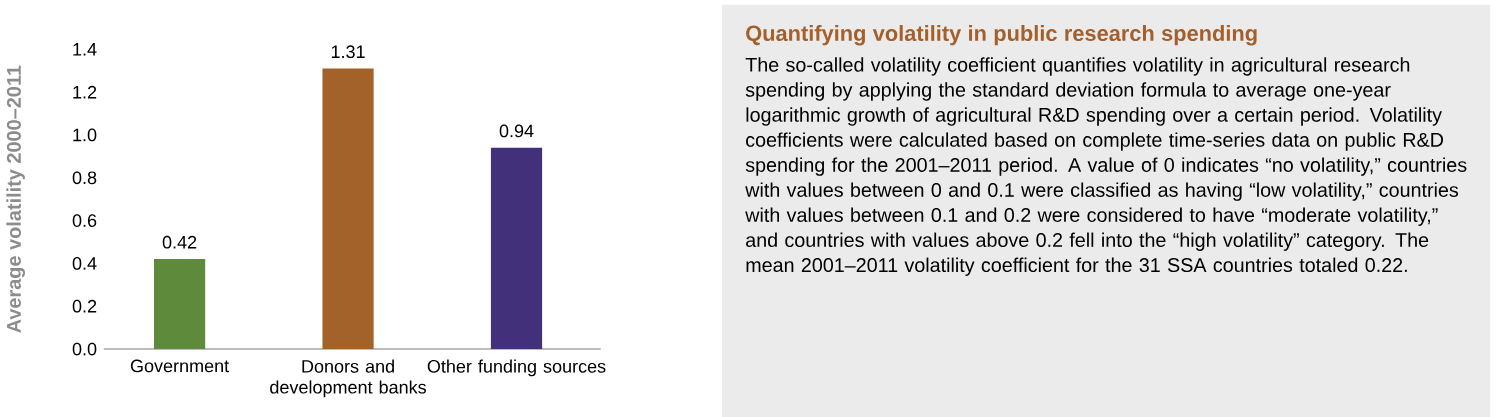  I want to click on y-tick-label: 0.8, so click(84, 177).